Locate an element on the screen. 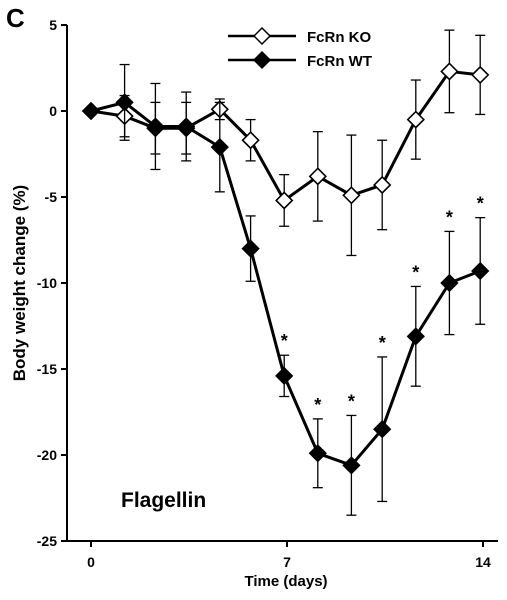  y-tick-label: -5 is located at coordinates (51, 197).